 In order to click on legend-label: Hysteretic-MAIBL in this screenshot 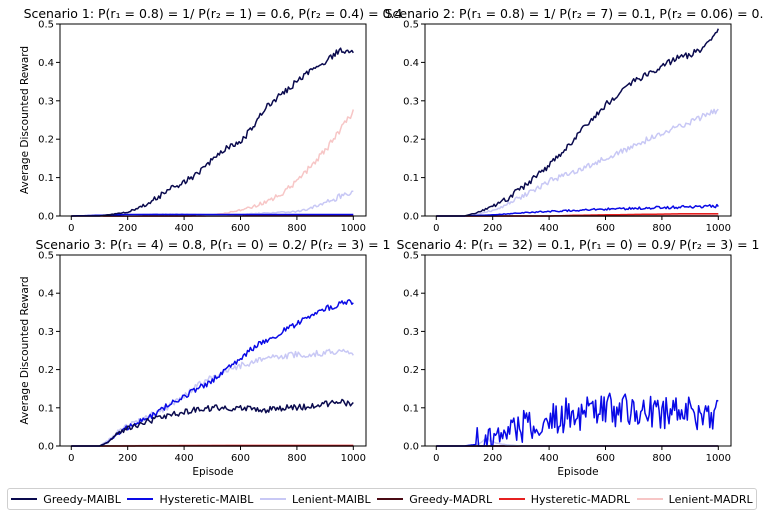, I will do `click(206, 499)`.